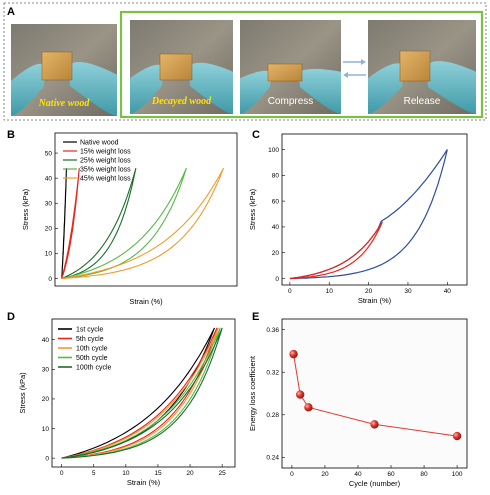 The height and width of the screenshot is (495, 490). I want to click on legend-entry: 35% weight loss, so click(105, 169).